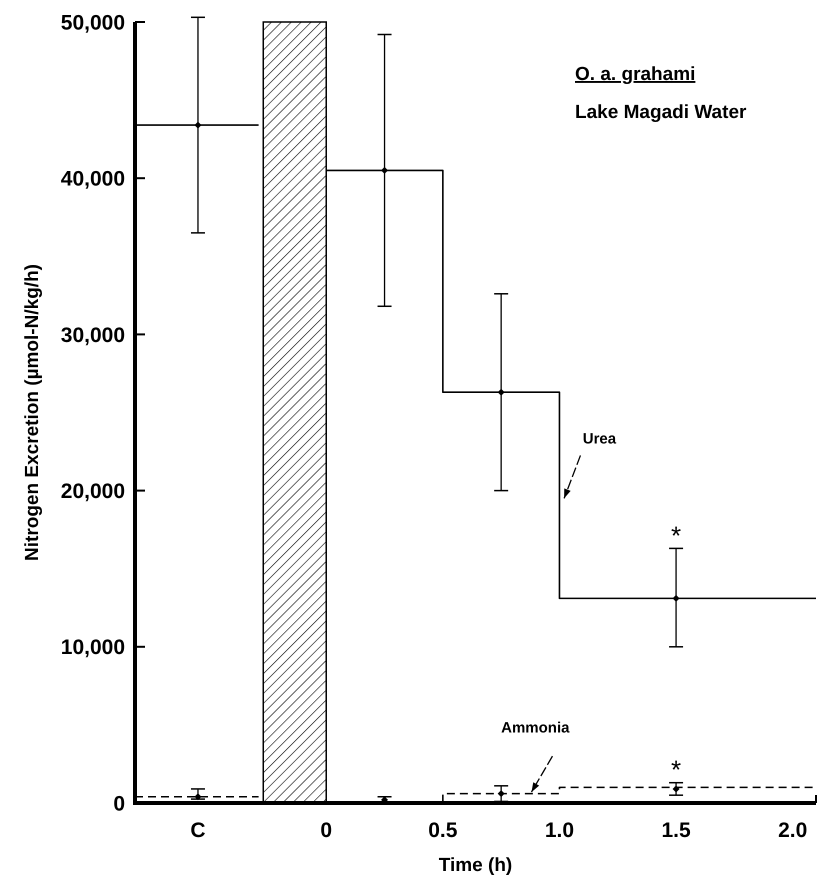 Image resolution: width=828 pixels, height=877 pixels. Describe the element at coordinates (326, 830) in the screenshot. I see `x-tick-label: 0` at that location.